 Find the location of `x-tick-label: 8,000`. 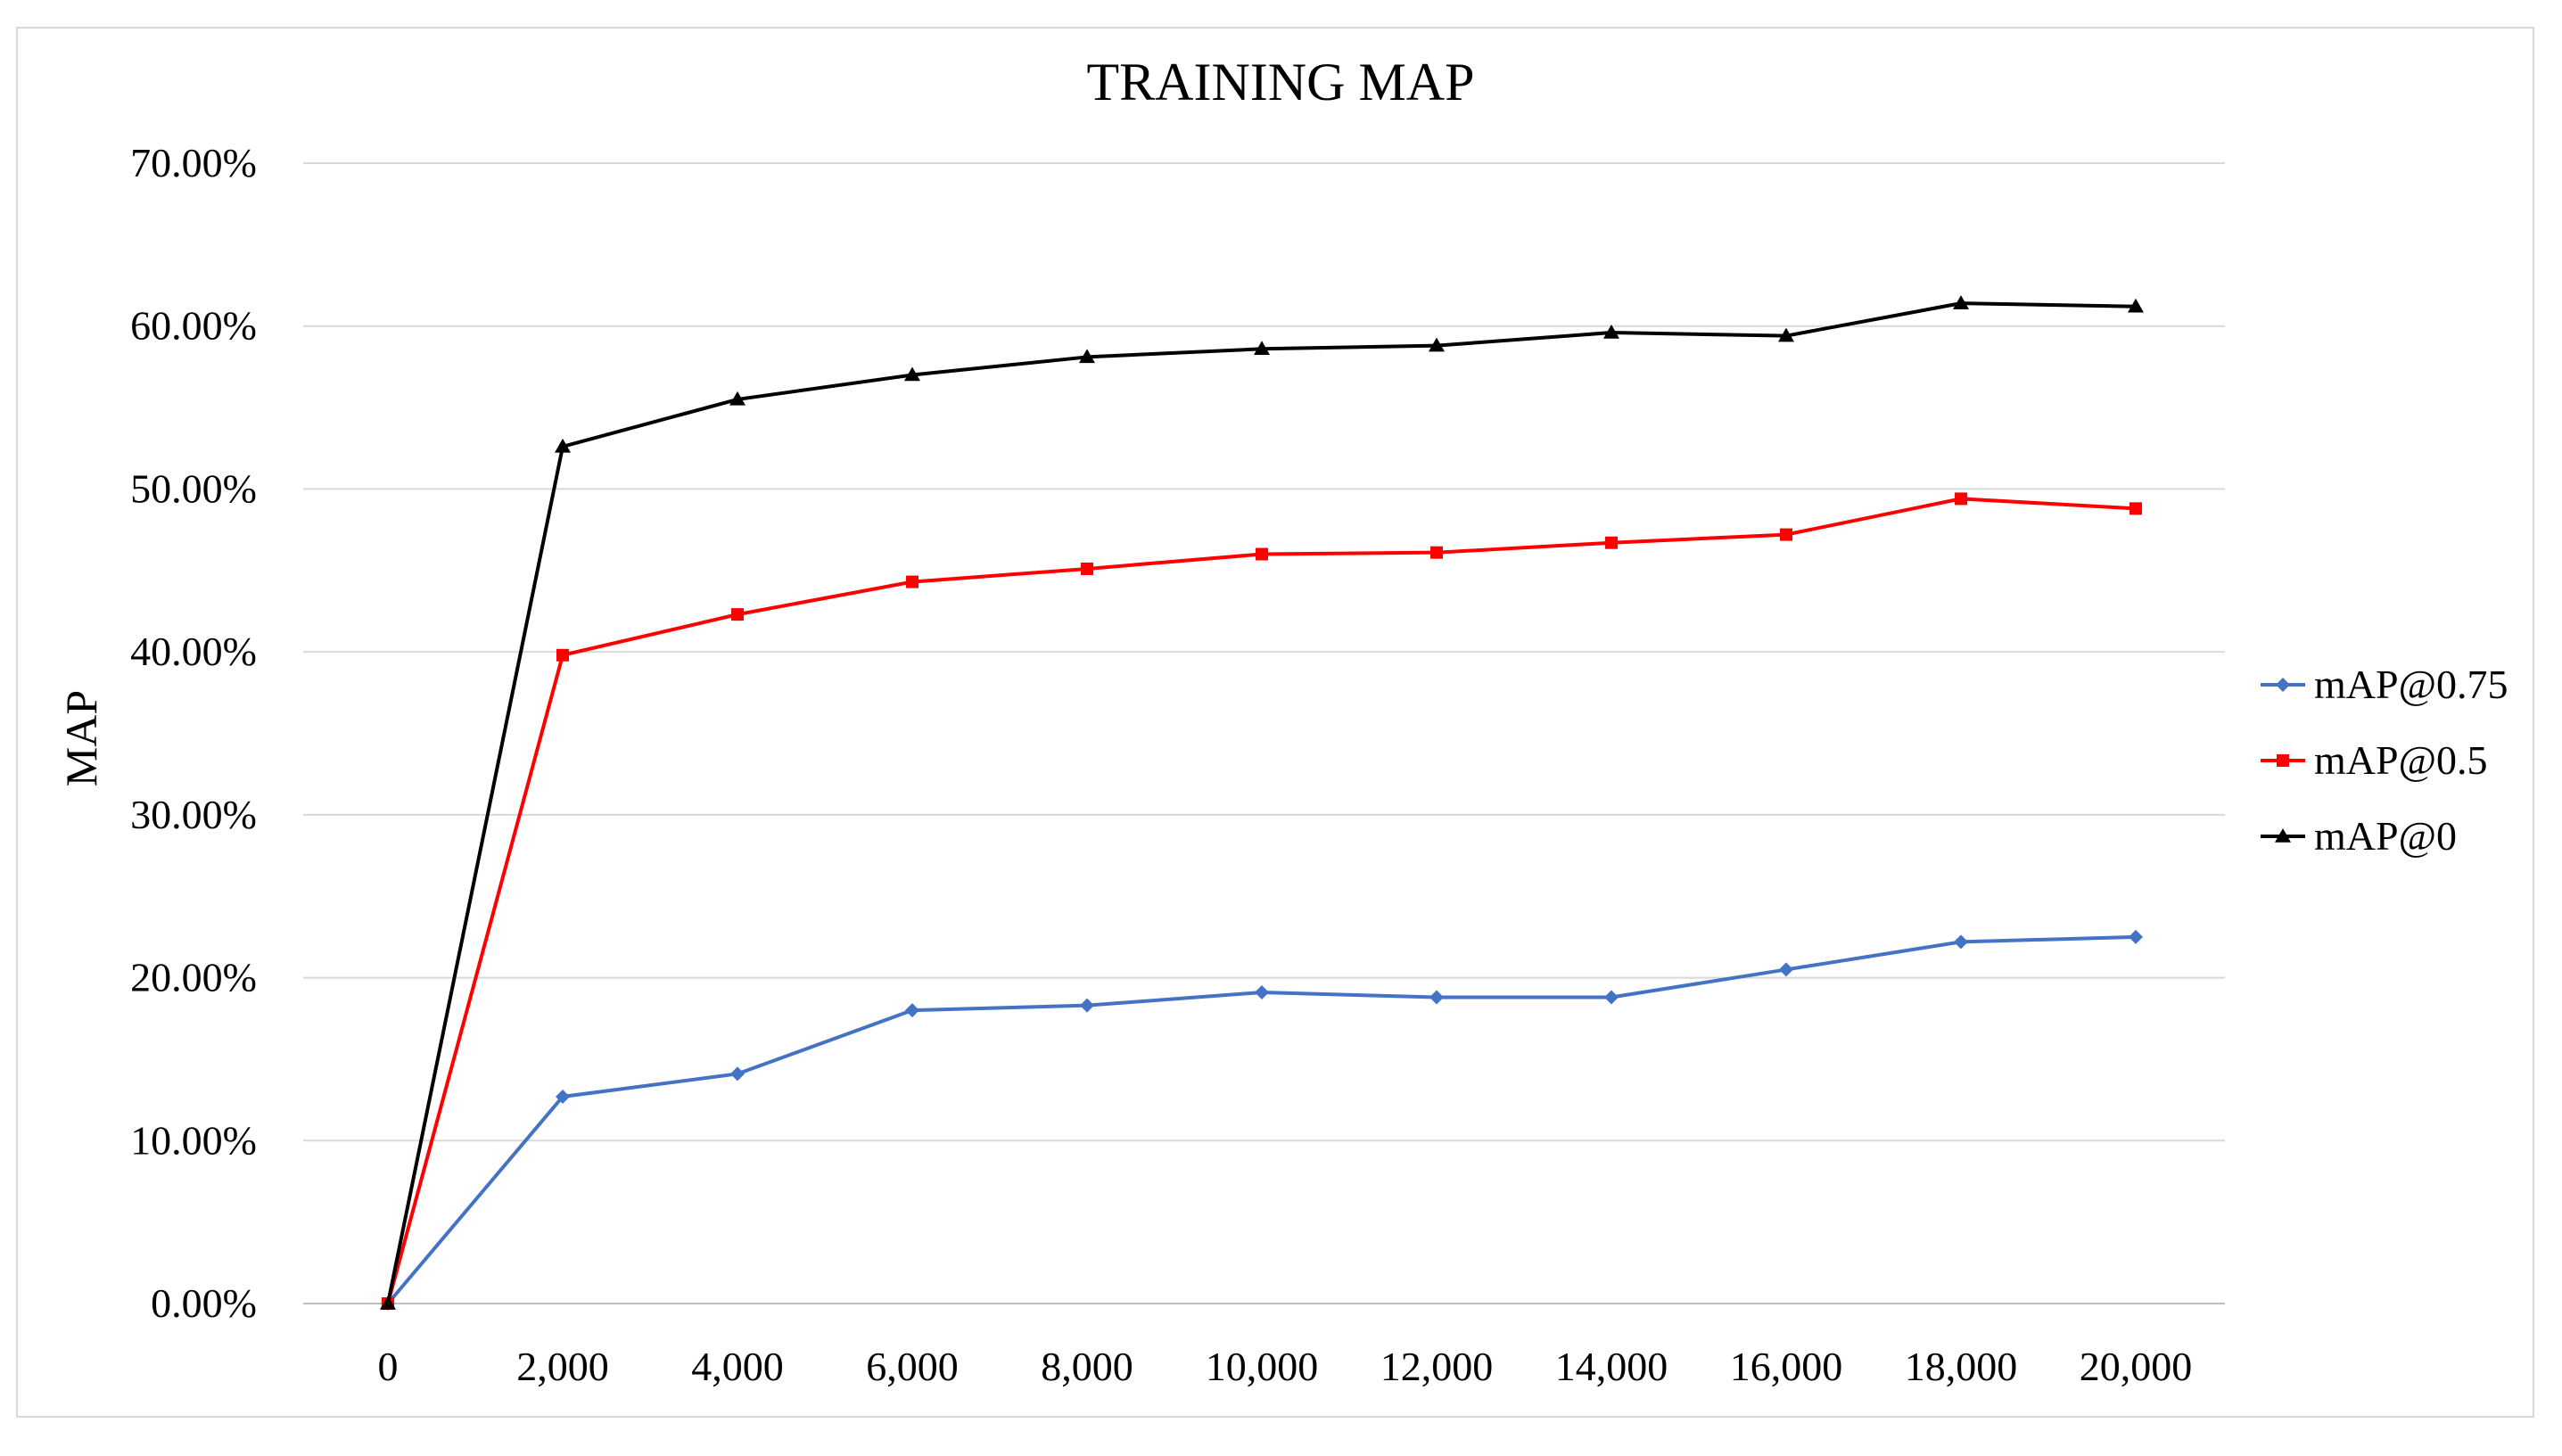

x-tick-label: 8,000 is located at coordinates (1087, 1366).